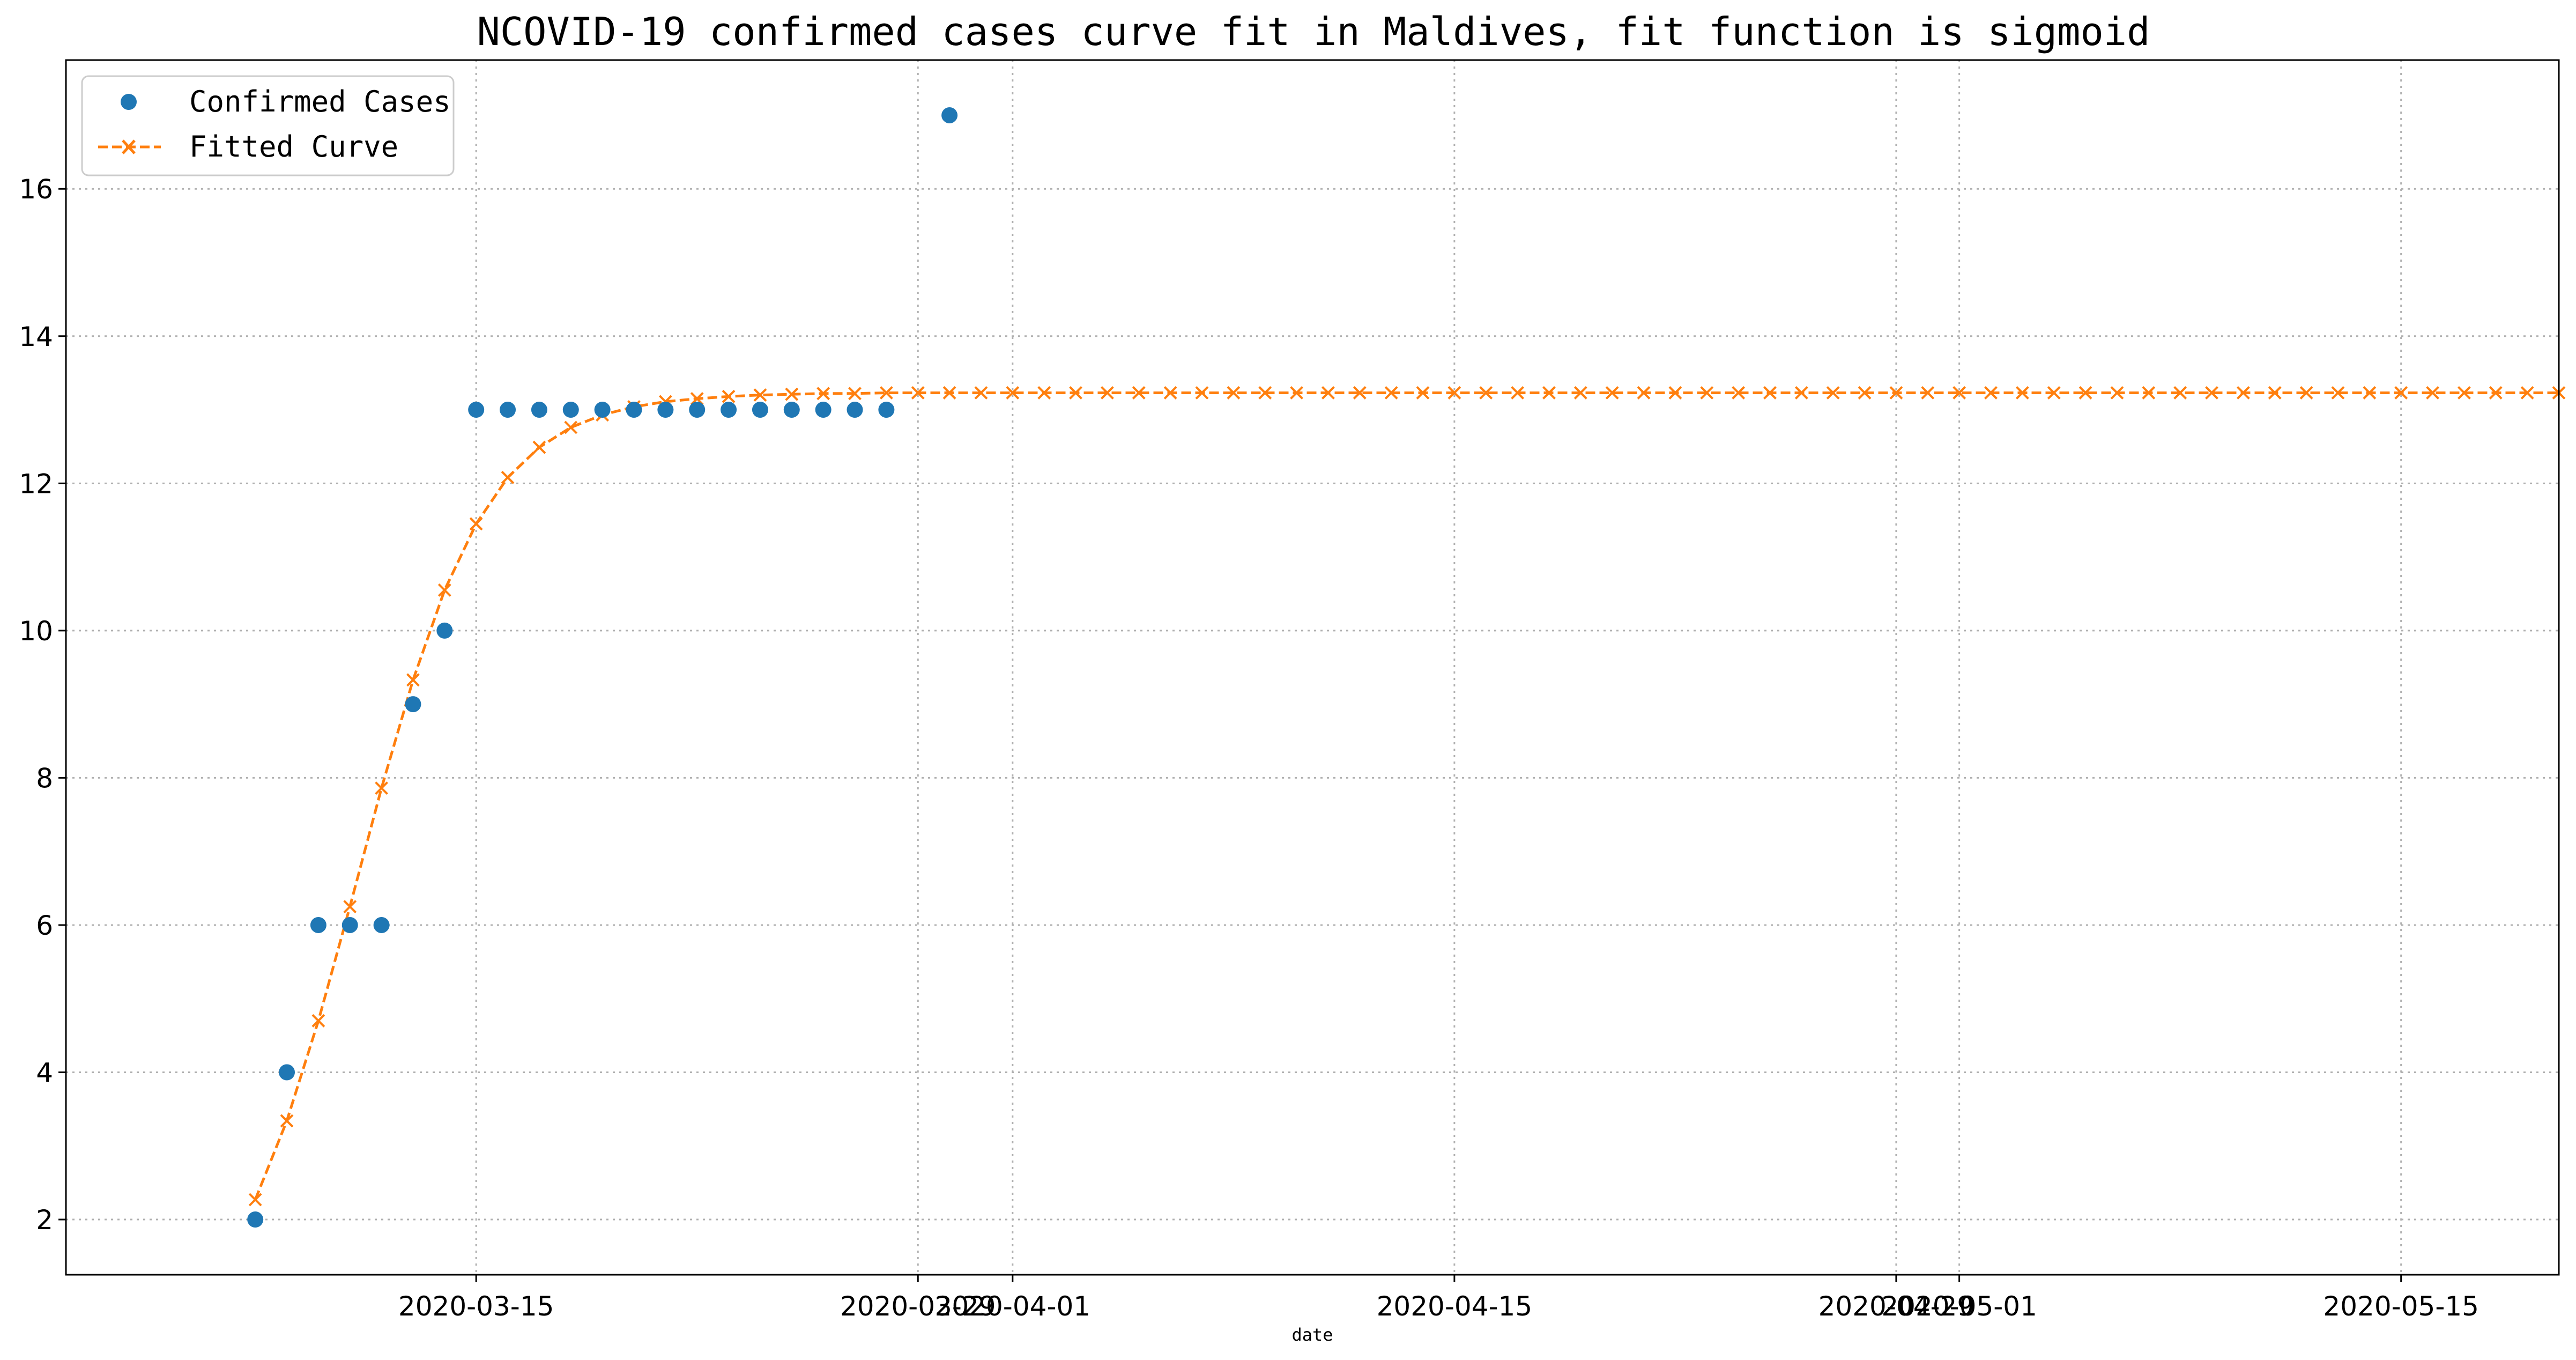 The height and width of the screenshot is (1360, 2576). What do you see at coordinates (320, 102) in the screenshot?
I see `legend-label-confirmed-cases: Confirmed Cases` at bounding box center [320, 102].